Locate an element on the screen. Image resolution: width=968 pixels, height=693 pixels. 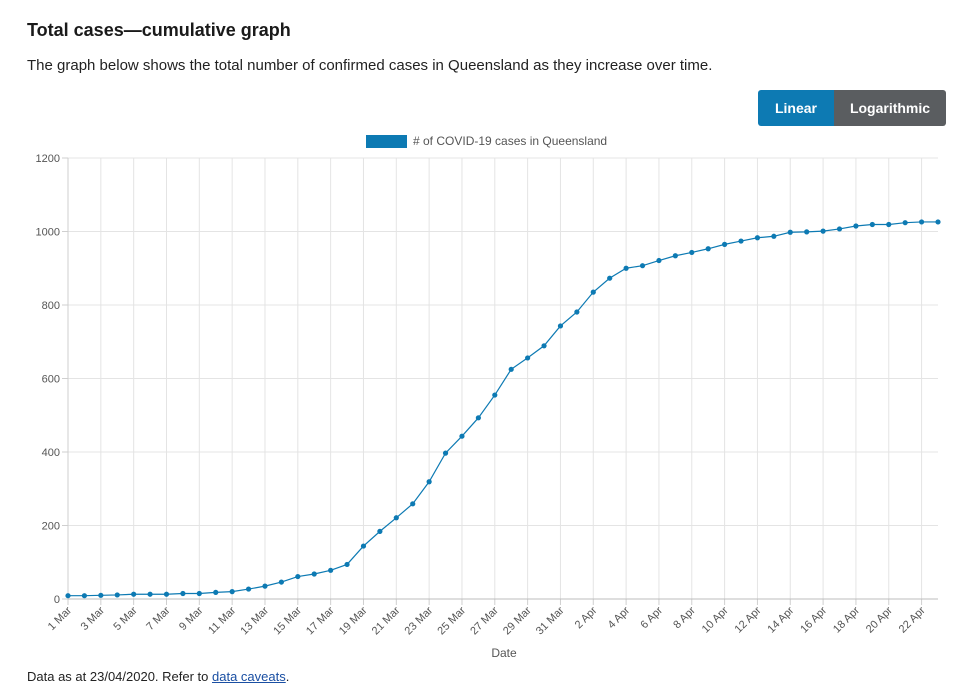
x-tick-label: 12 Apr is located at coordinates (748, 619).